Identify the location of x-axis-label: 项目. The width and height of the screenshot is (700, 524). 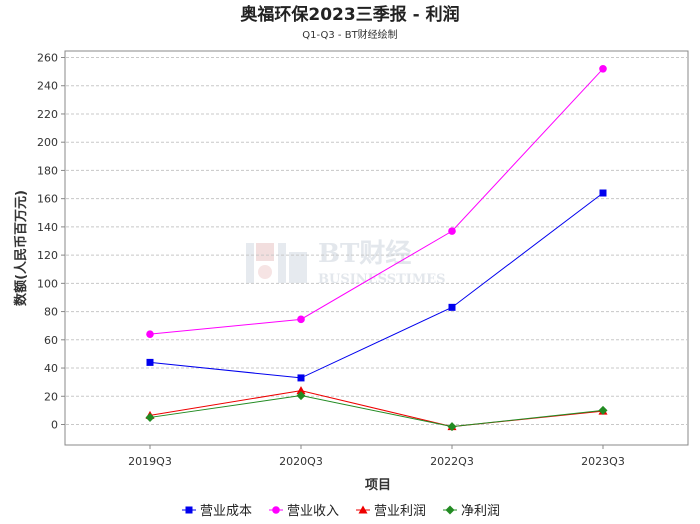
(378, 485).